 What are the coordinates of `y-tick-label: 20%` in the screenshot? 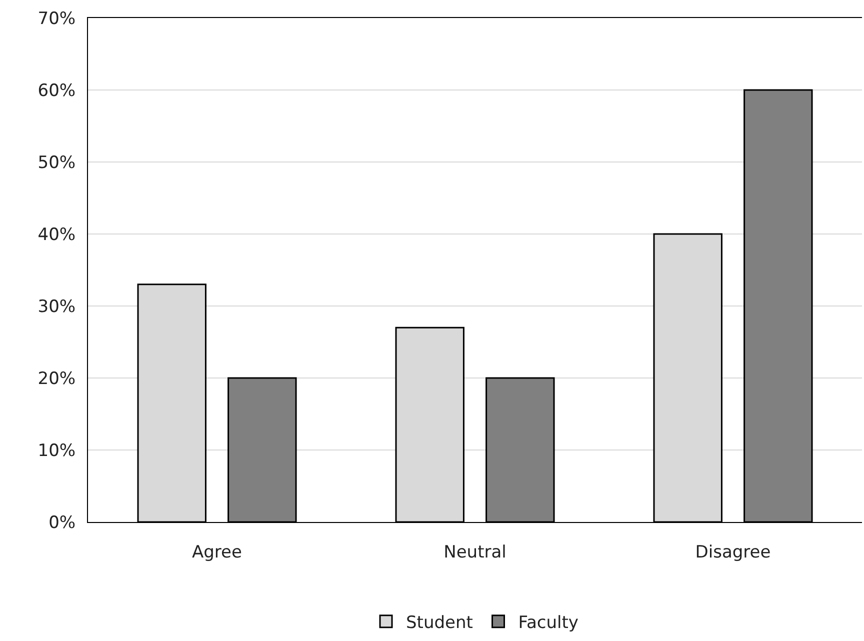 It's located at (57, 378).